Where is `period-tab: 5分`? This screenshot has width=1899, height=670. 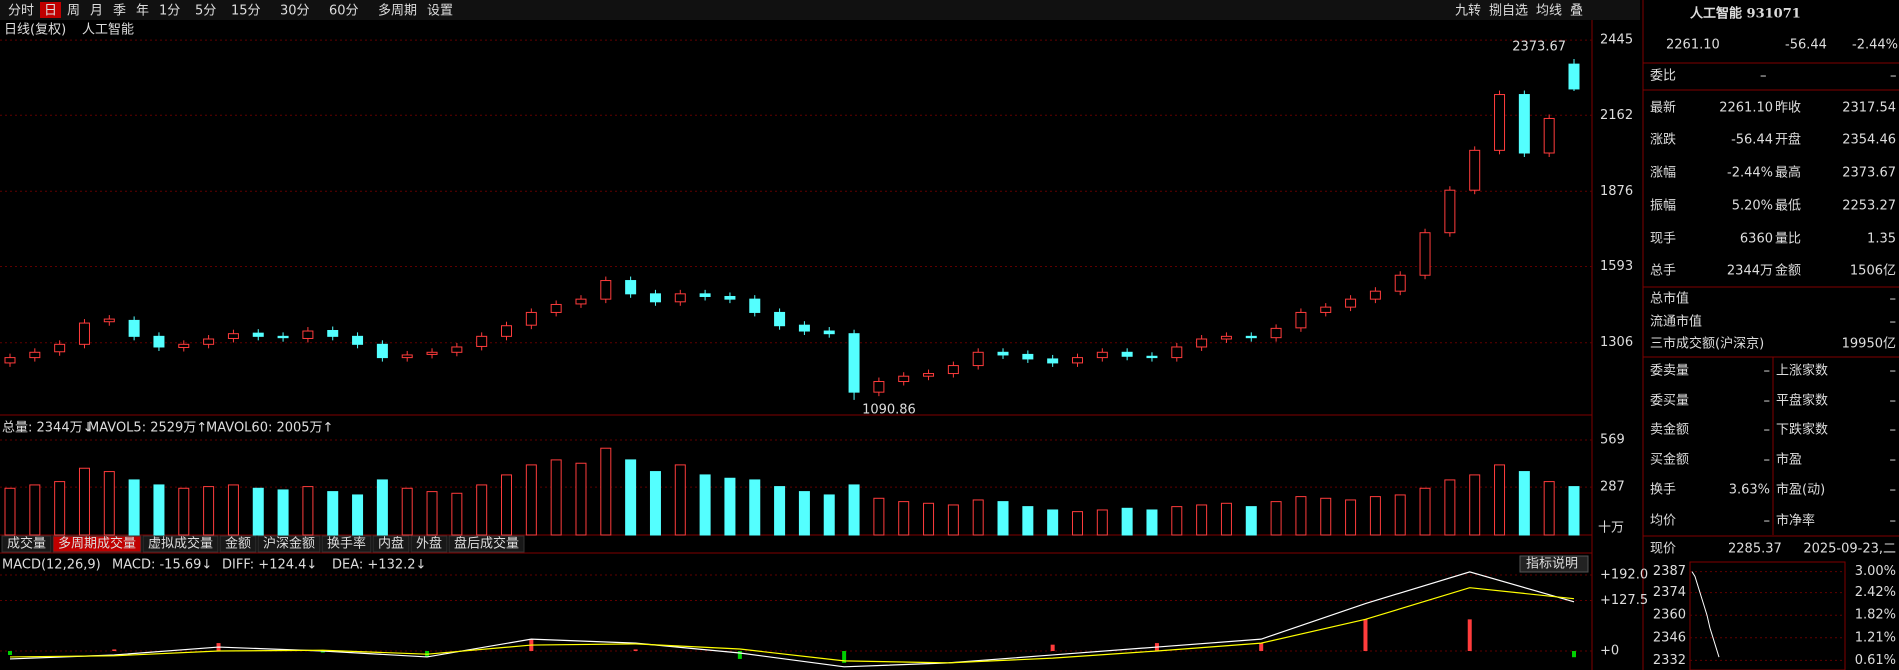 period-tab: 5分 is located at coordinates (205, 11).